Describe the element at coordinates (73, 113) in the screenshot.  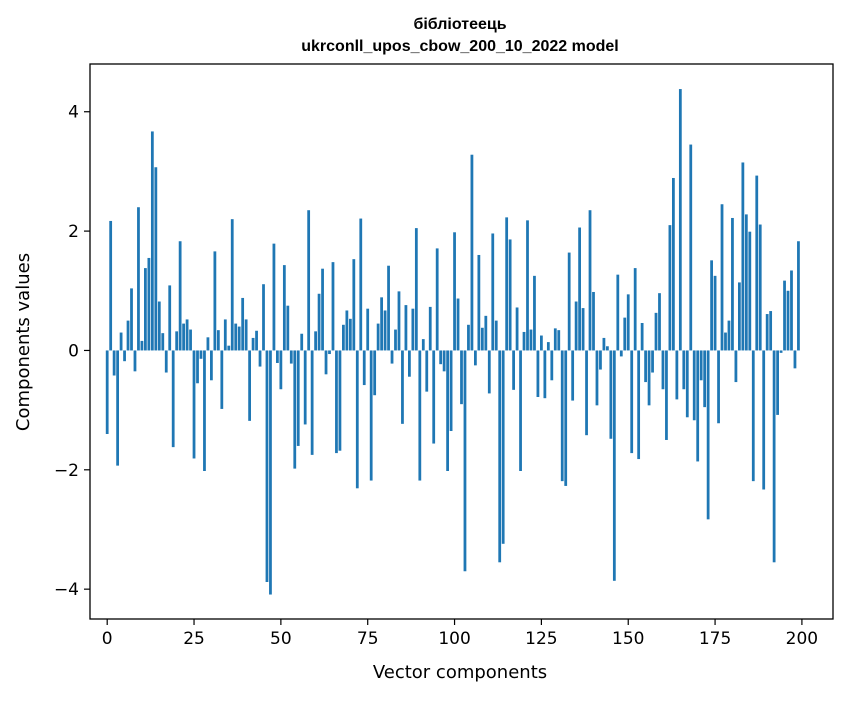
I see `y-tick-label: 4` at that location.